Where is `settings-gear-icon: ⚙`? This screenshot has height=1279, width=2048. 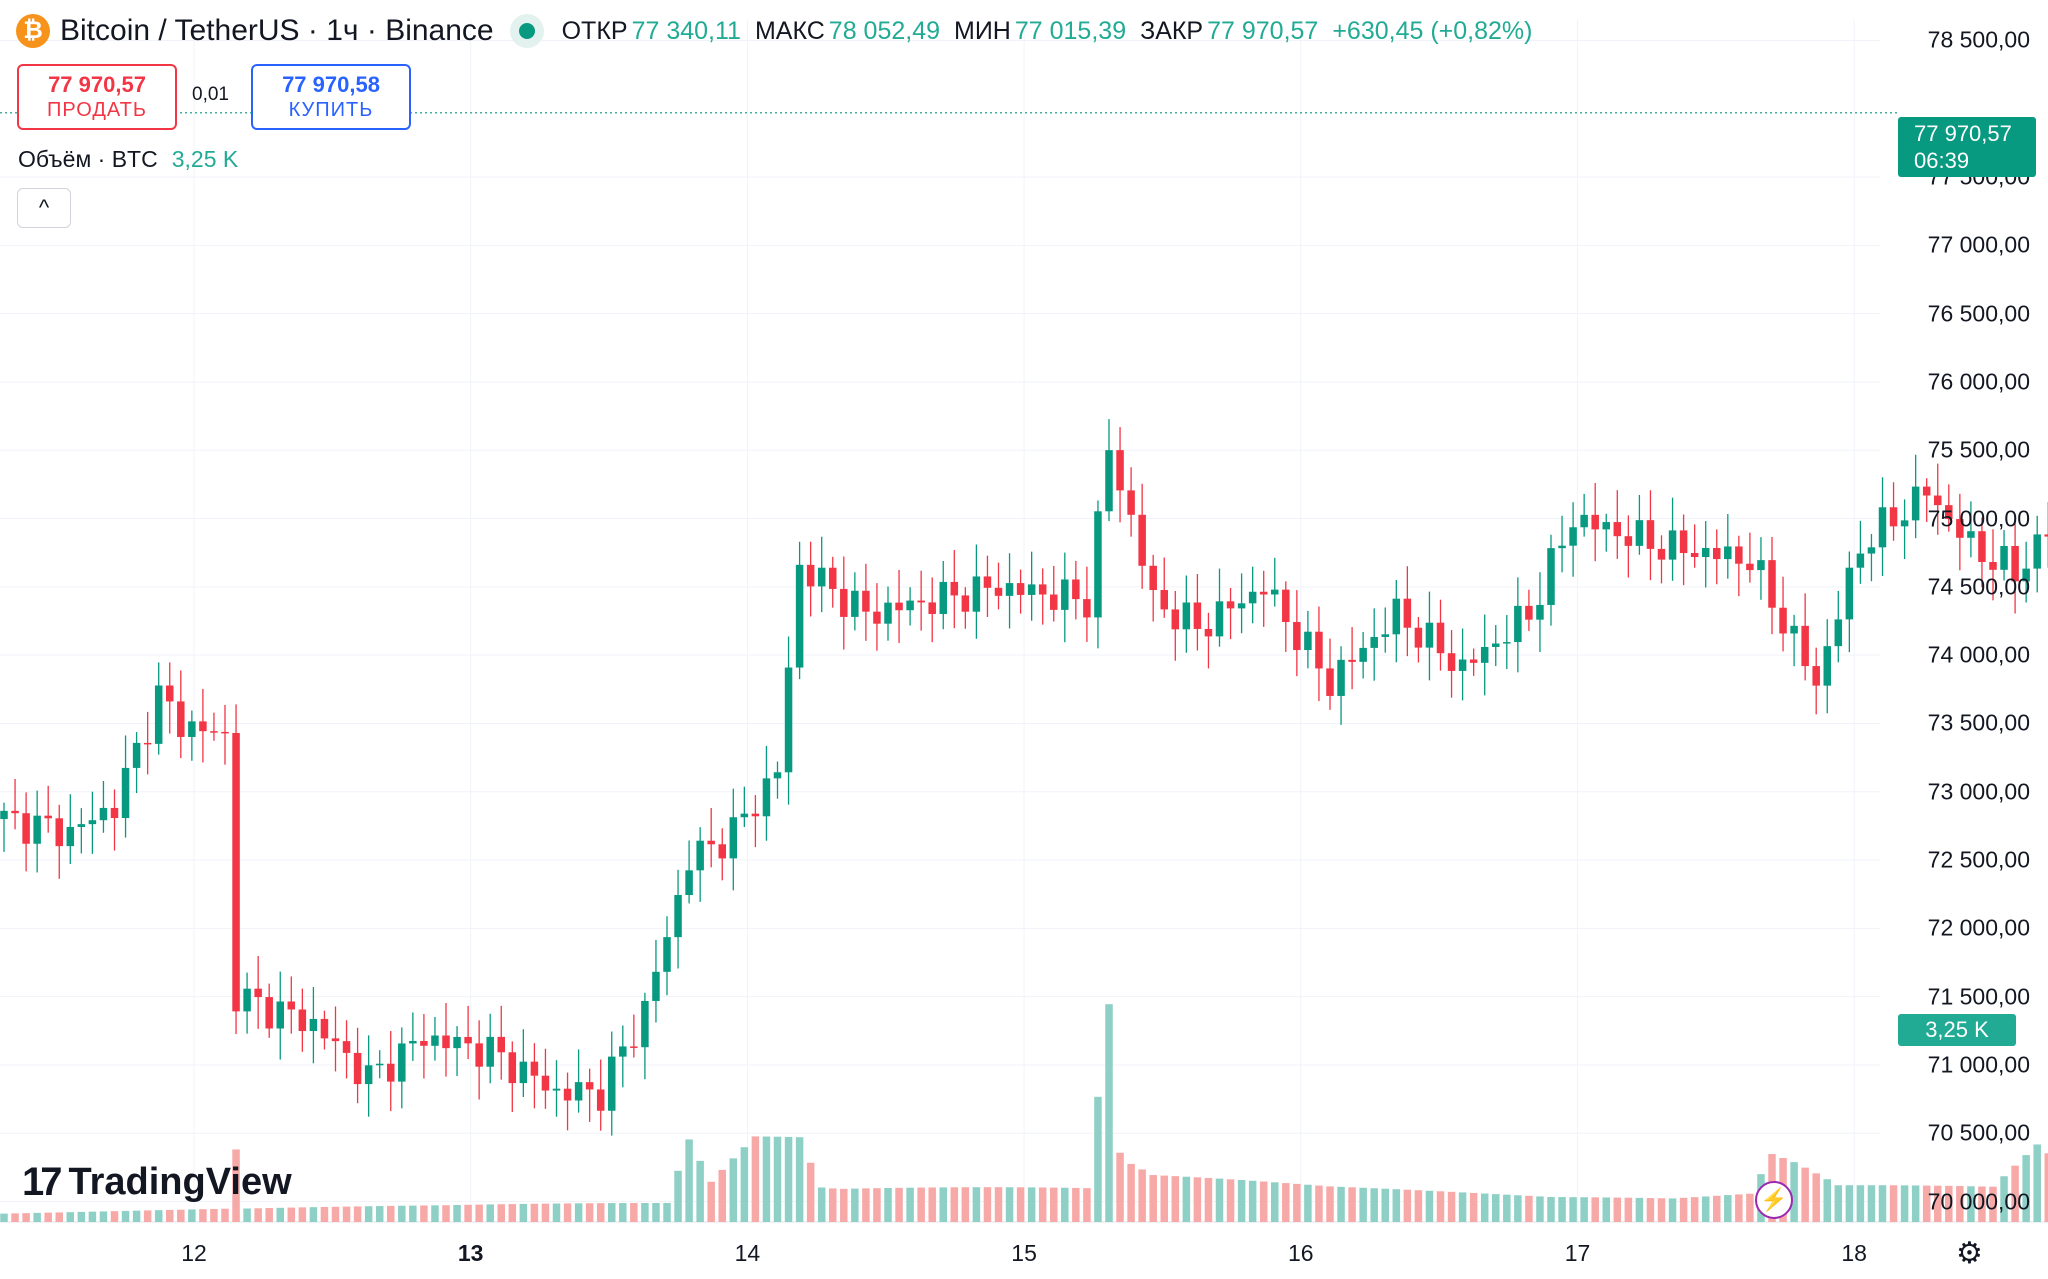
settings-gear-icon: ⚙ is located at coordinates (1969, 1253).